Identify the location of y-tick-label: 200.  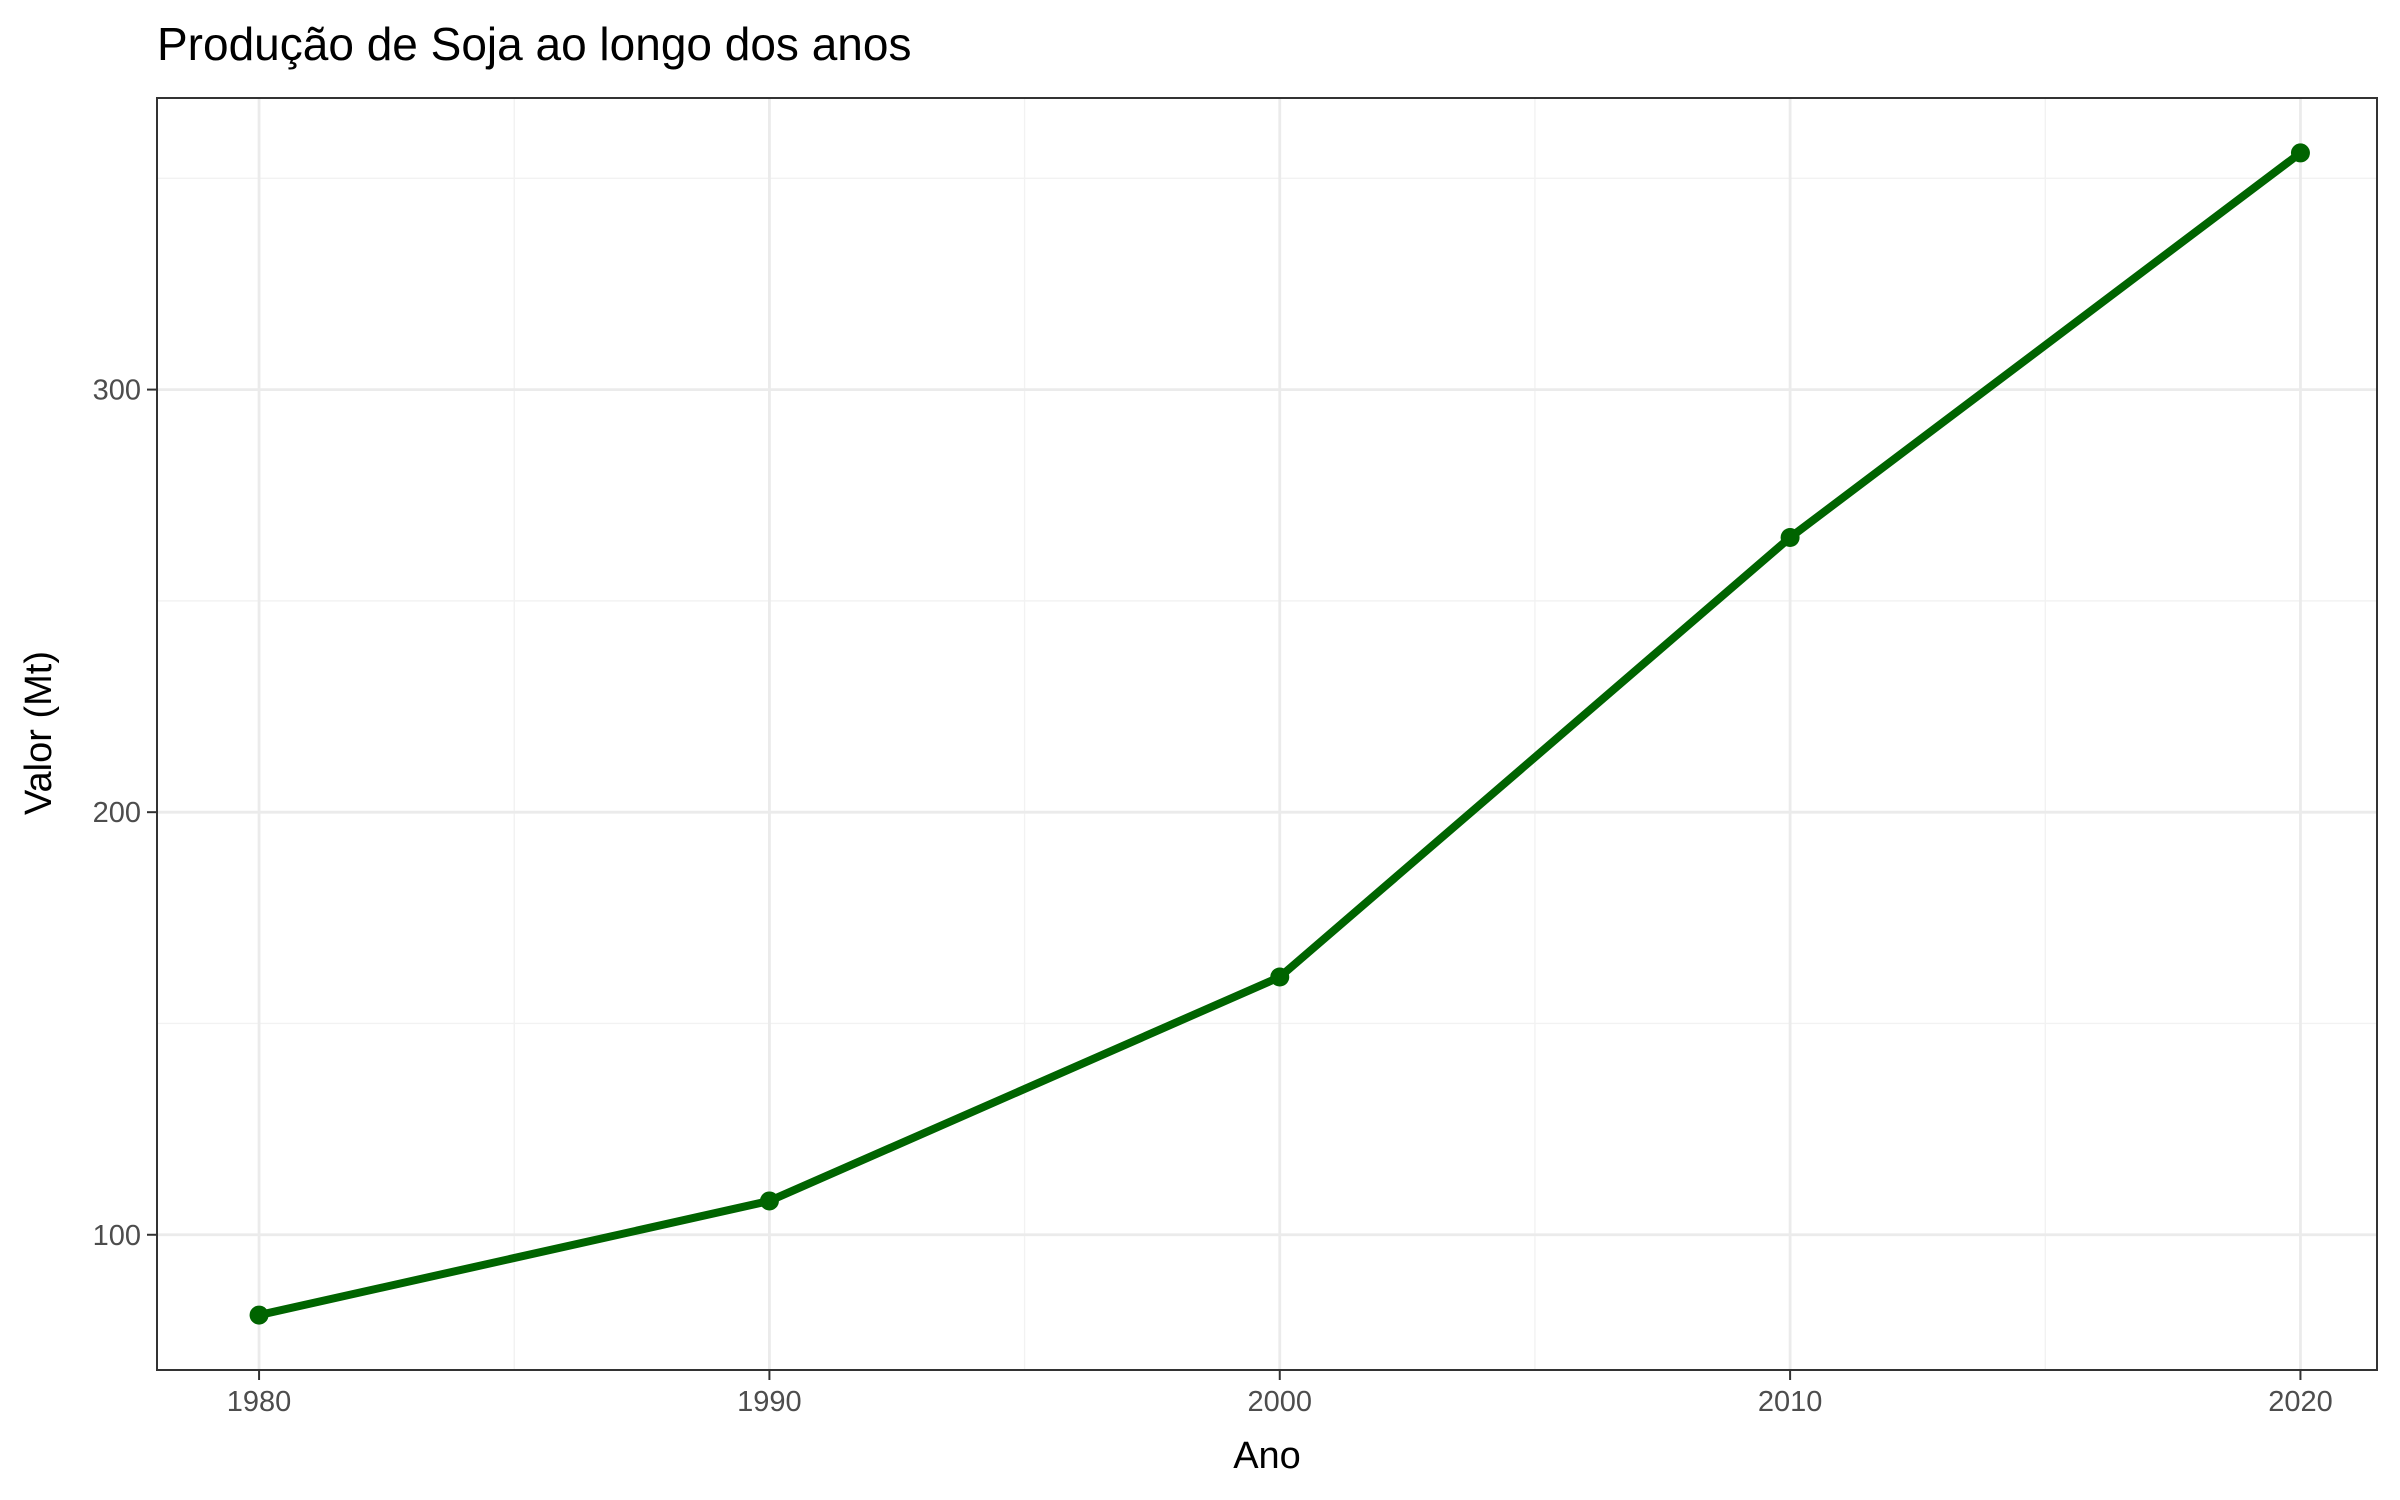
(117, 813).